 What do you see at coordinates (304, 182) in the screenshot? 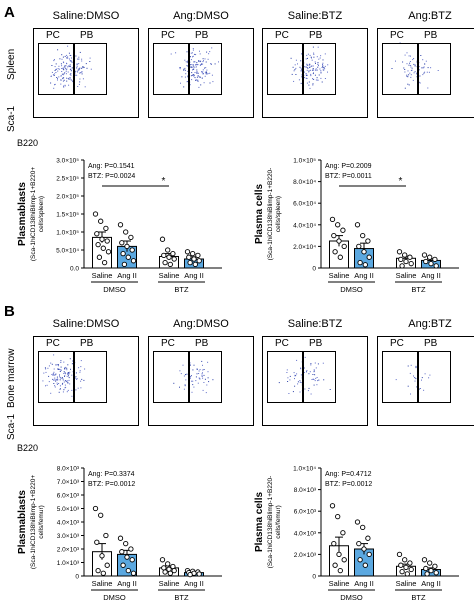
I see `y-tick-label: 8.0×10⁴` at bounding box center [304, 182].